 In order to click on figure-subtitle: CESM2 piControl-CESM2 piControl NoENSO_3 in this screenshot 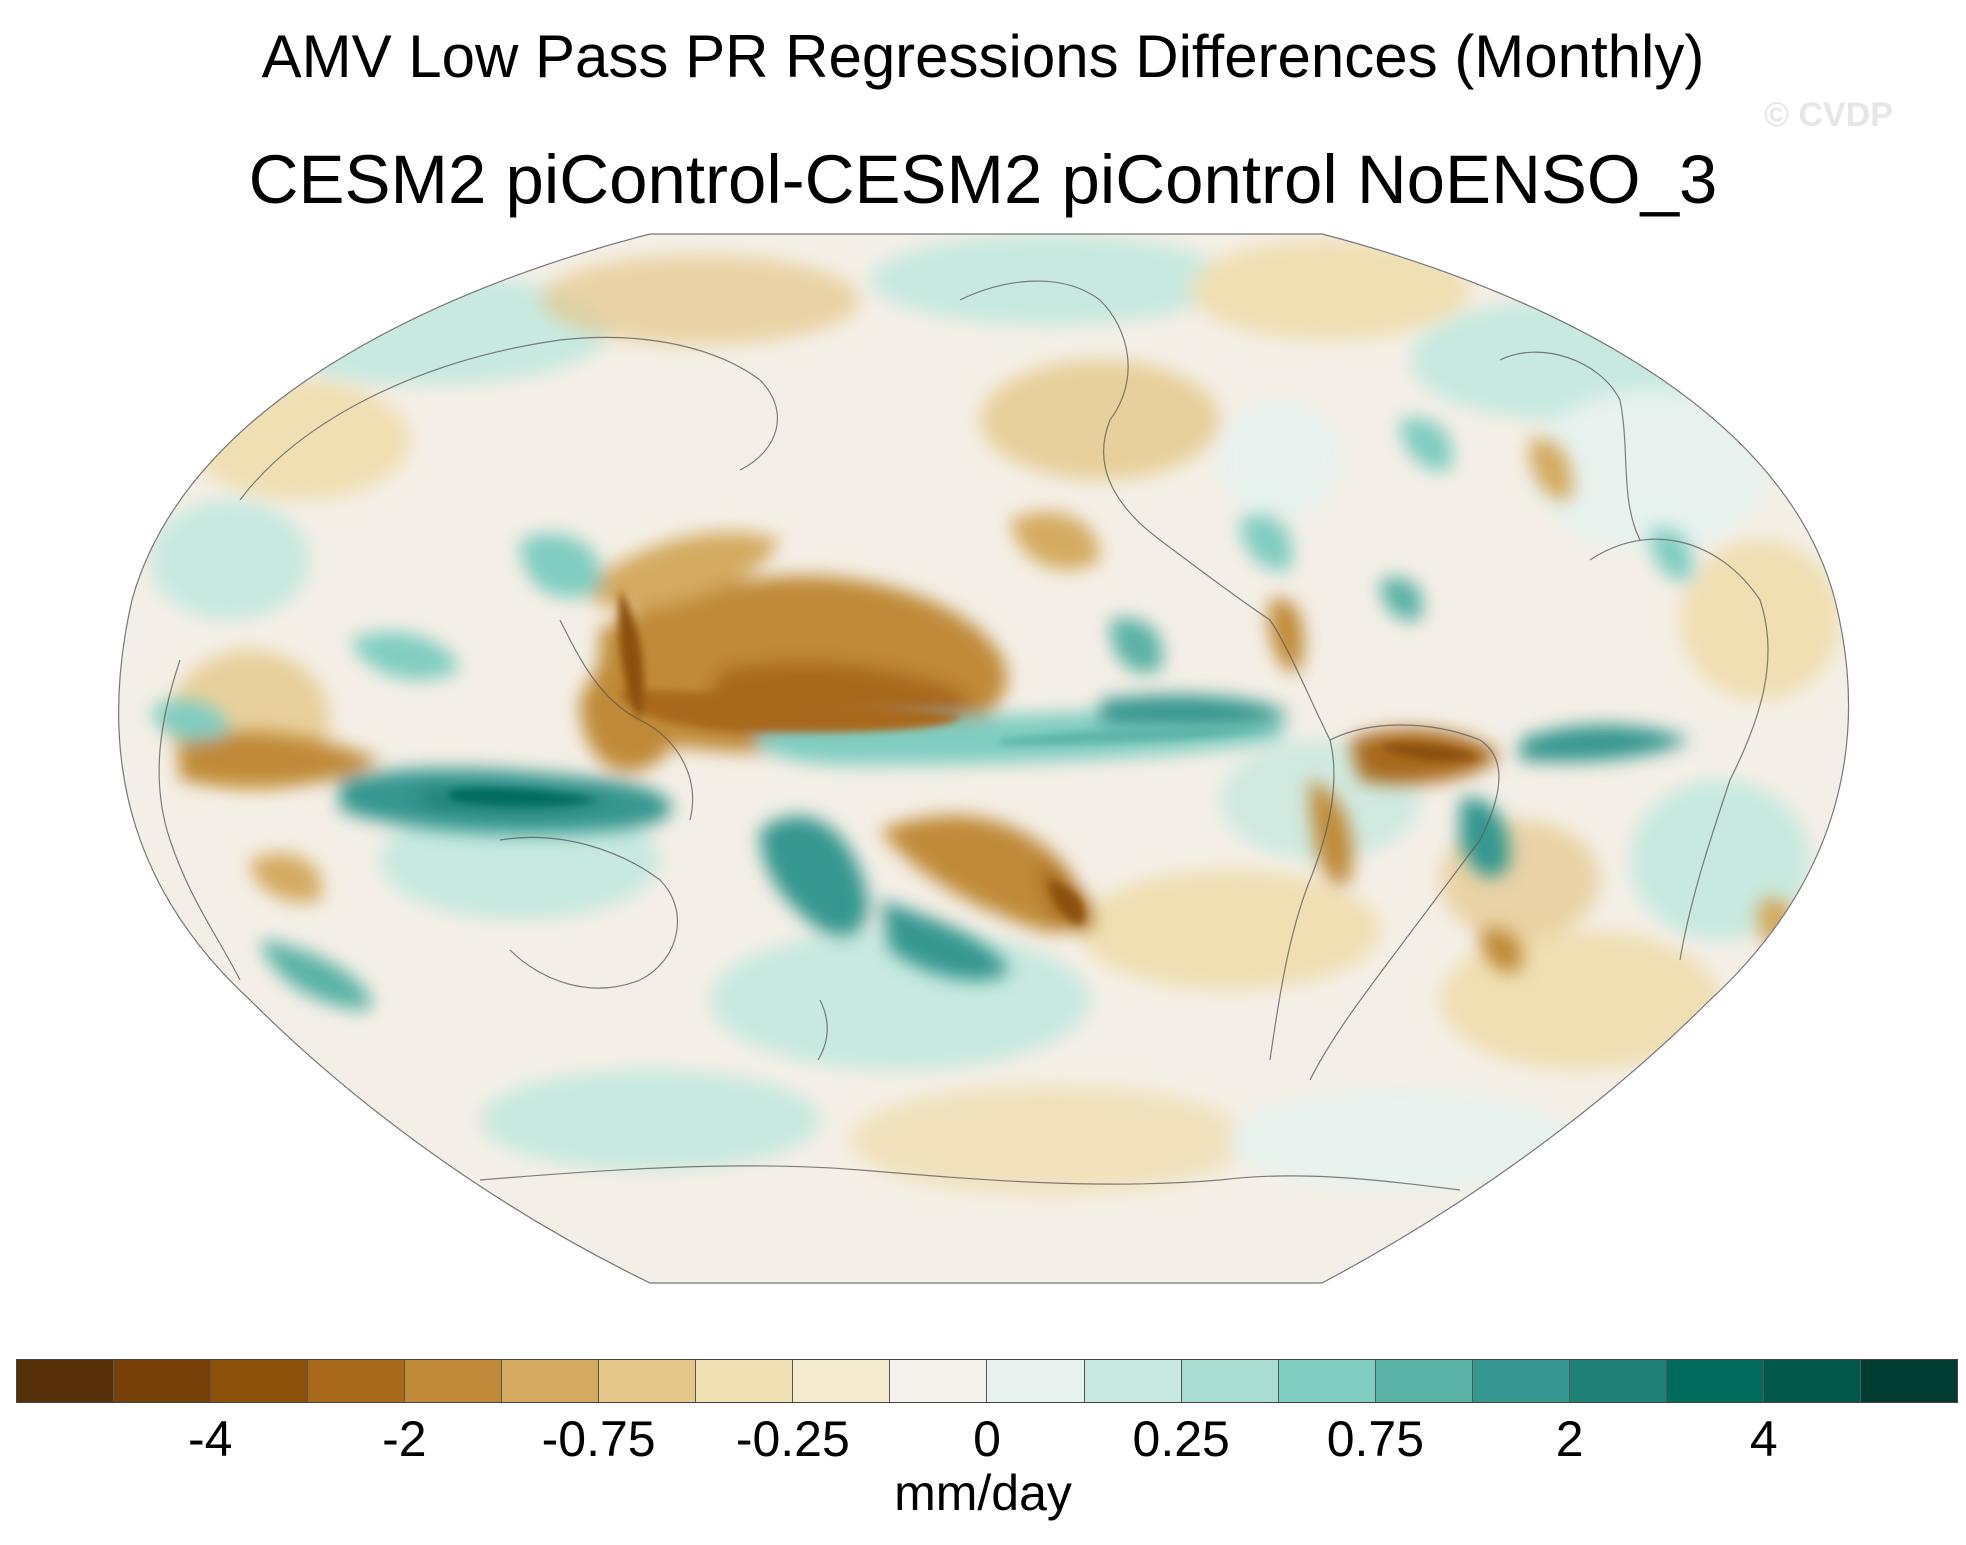, I will do `click(983, 179)`.